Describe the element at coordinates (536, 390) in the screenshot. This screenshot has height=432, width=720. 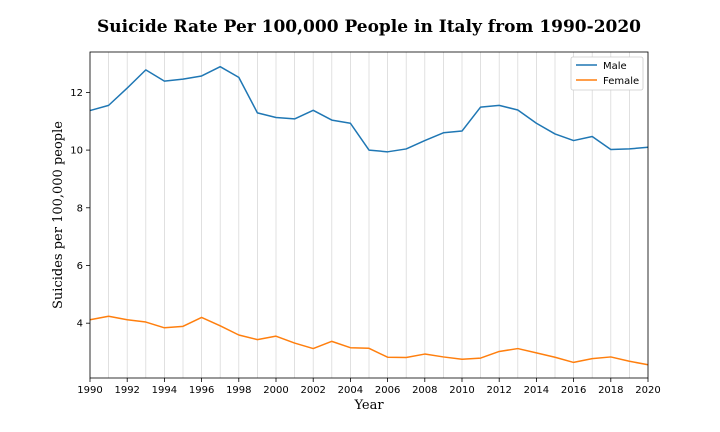
I see `x-tick-label: 2014` at that location.